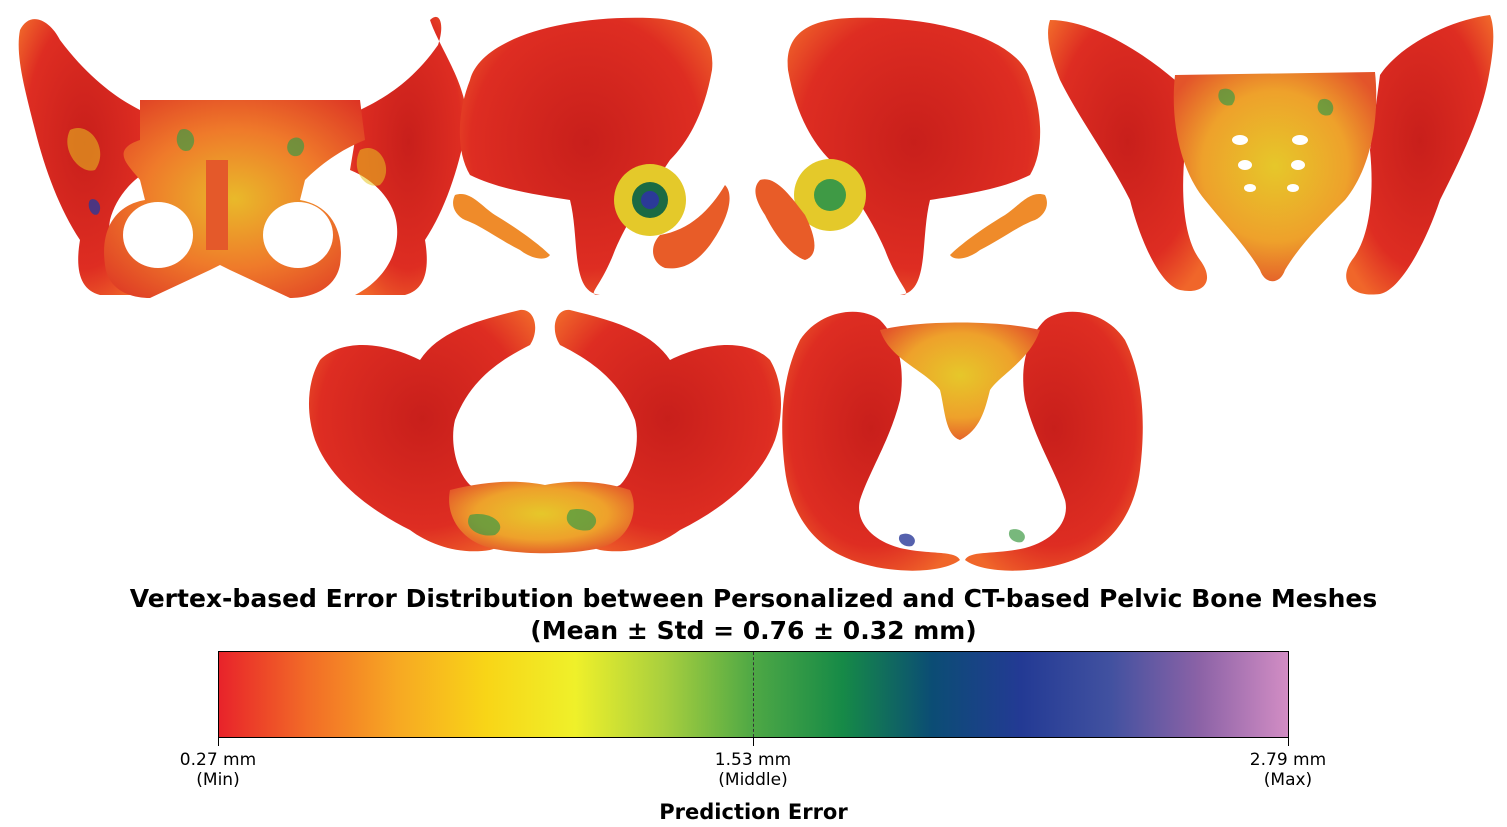  I want to click on anterior-view, so click(242, 157).